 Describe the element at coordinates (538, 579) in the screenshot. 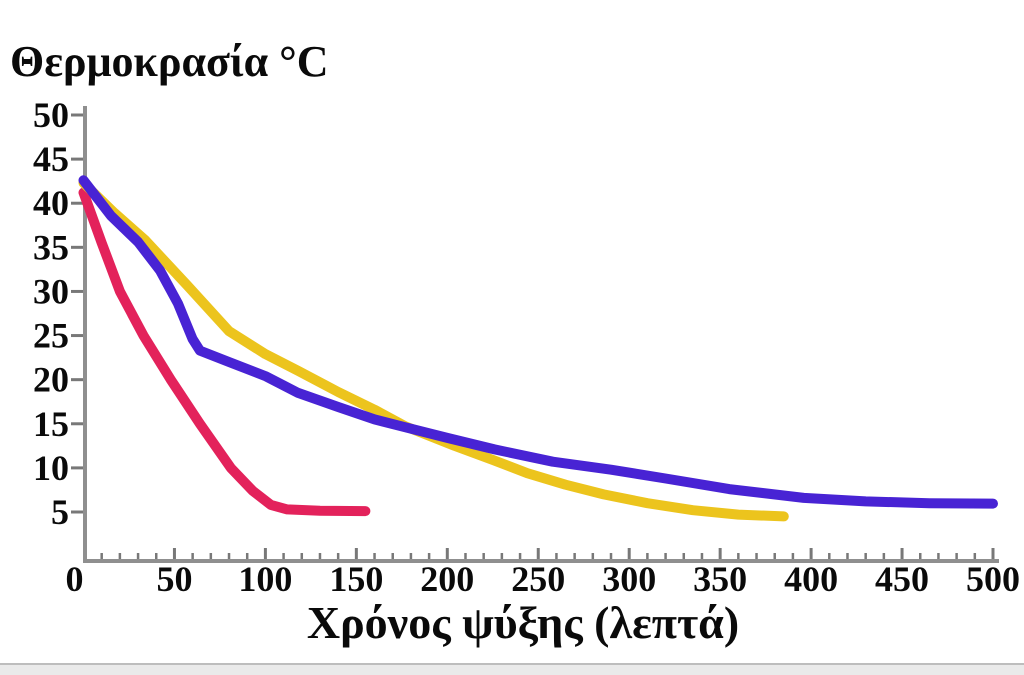

I see `x-tick-label: 250` at that location.